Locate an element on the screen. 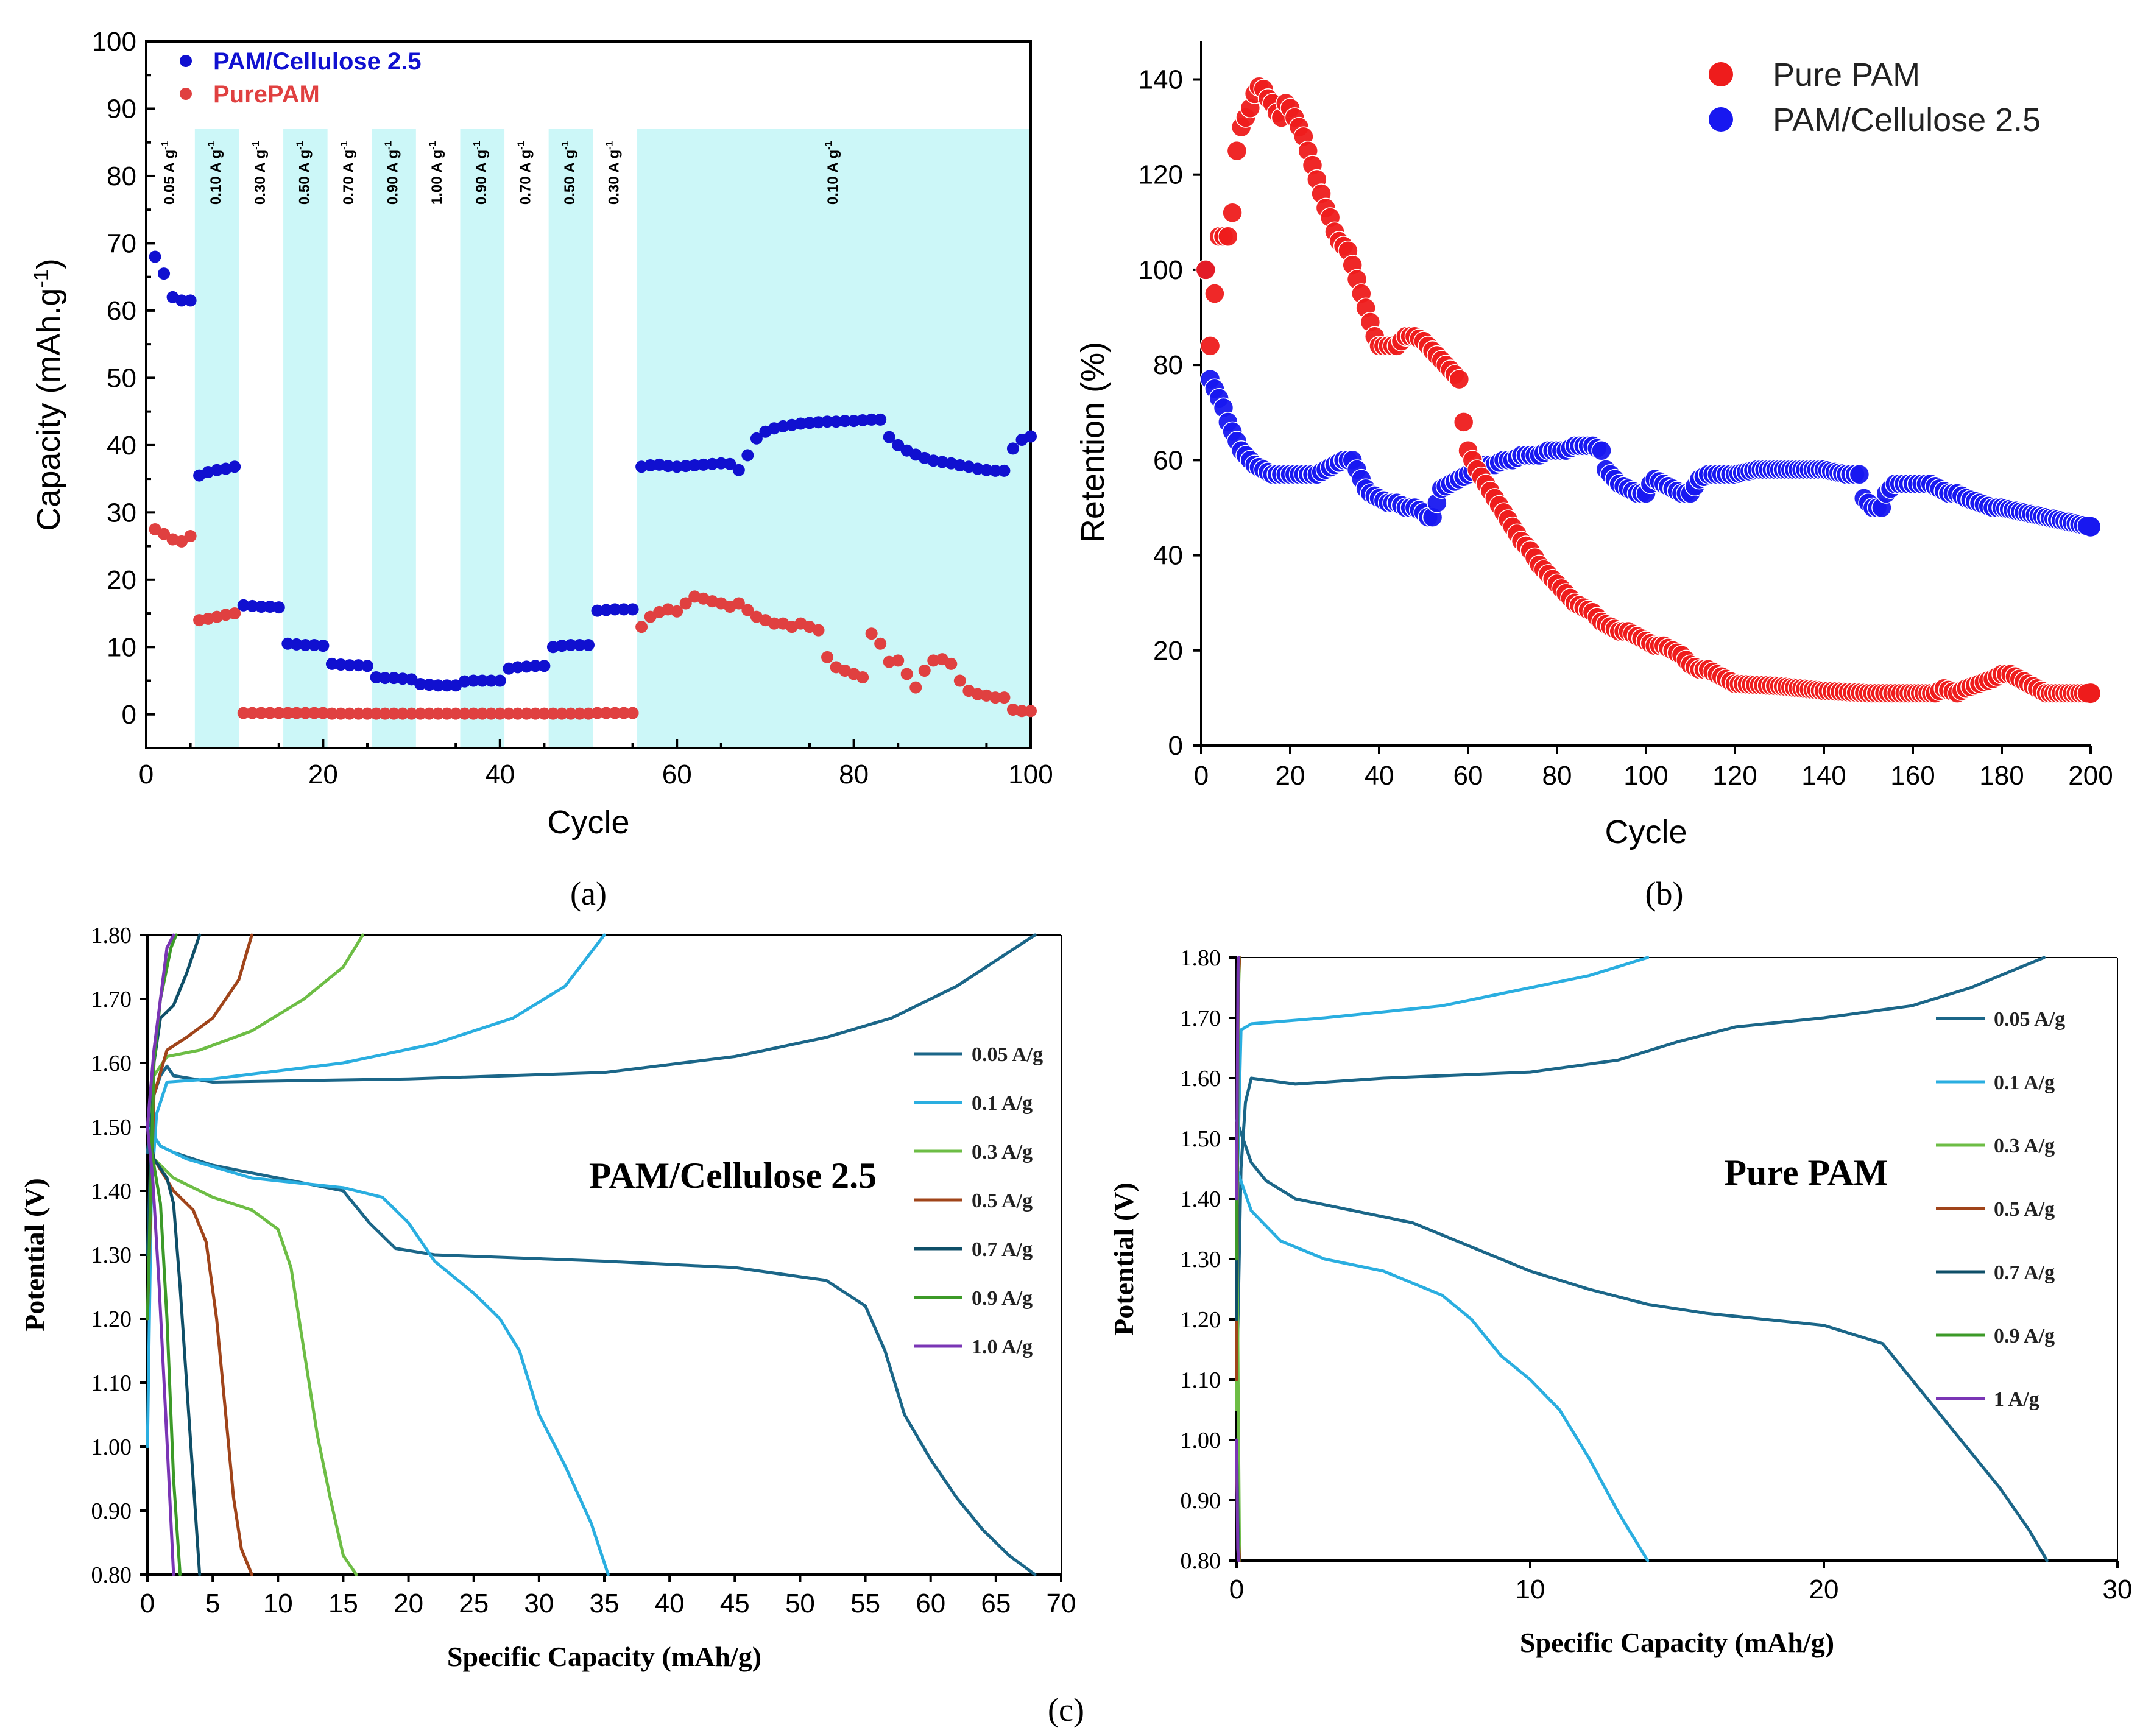 The height and width of the screenshot is (1736, 2140). rate-label: 0.10 A g-1 is located at coordinates (216, 173).